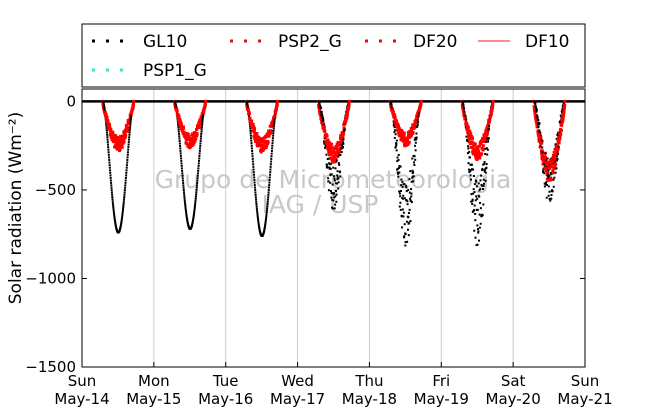  I want to click on legend-item: GL10, so click(139, 42).